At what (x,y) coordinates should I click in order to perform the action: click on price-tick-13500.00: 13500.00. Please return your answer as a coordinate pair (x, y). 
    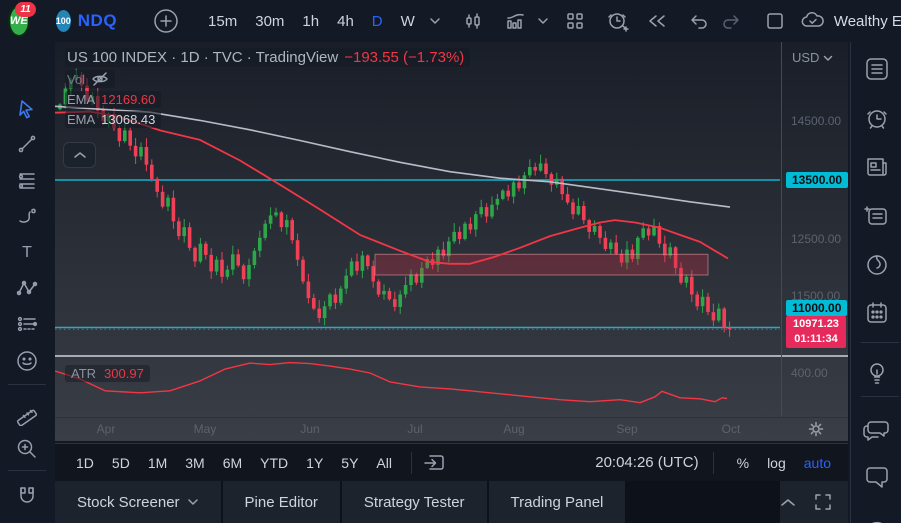
    Looking at the image, I should click on (817, 180).